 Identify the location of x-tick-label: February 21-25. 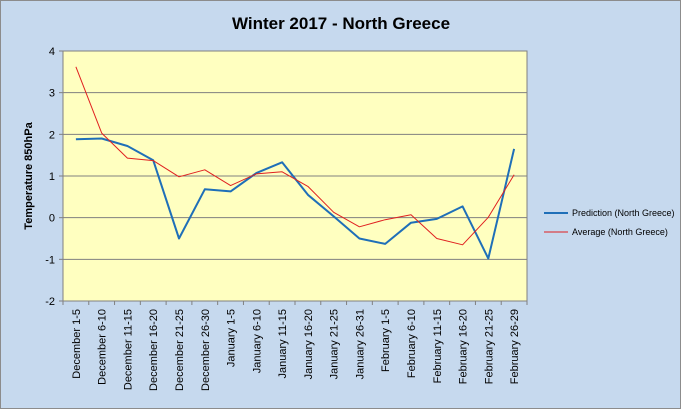
(489, 346).